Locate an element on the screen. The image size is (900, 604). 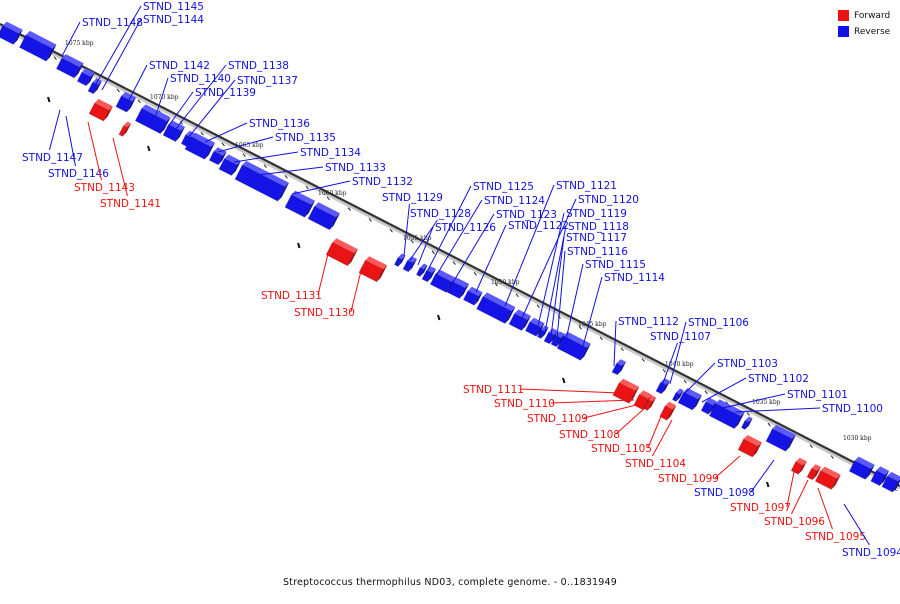
scale-label: 1040 kbp is located at coordinates (679, 364).